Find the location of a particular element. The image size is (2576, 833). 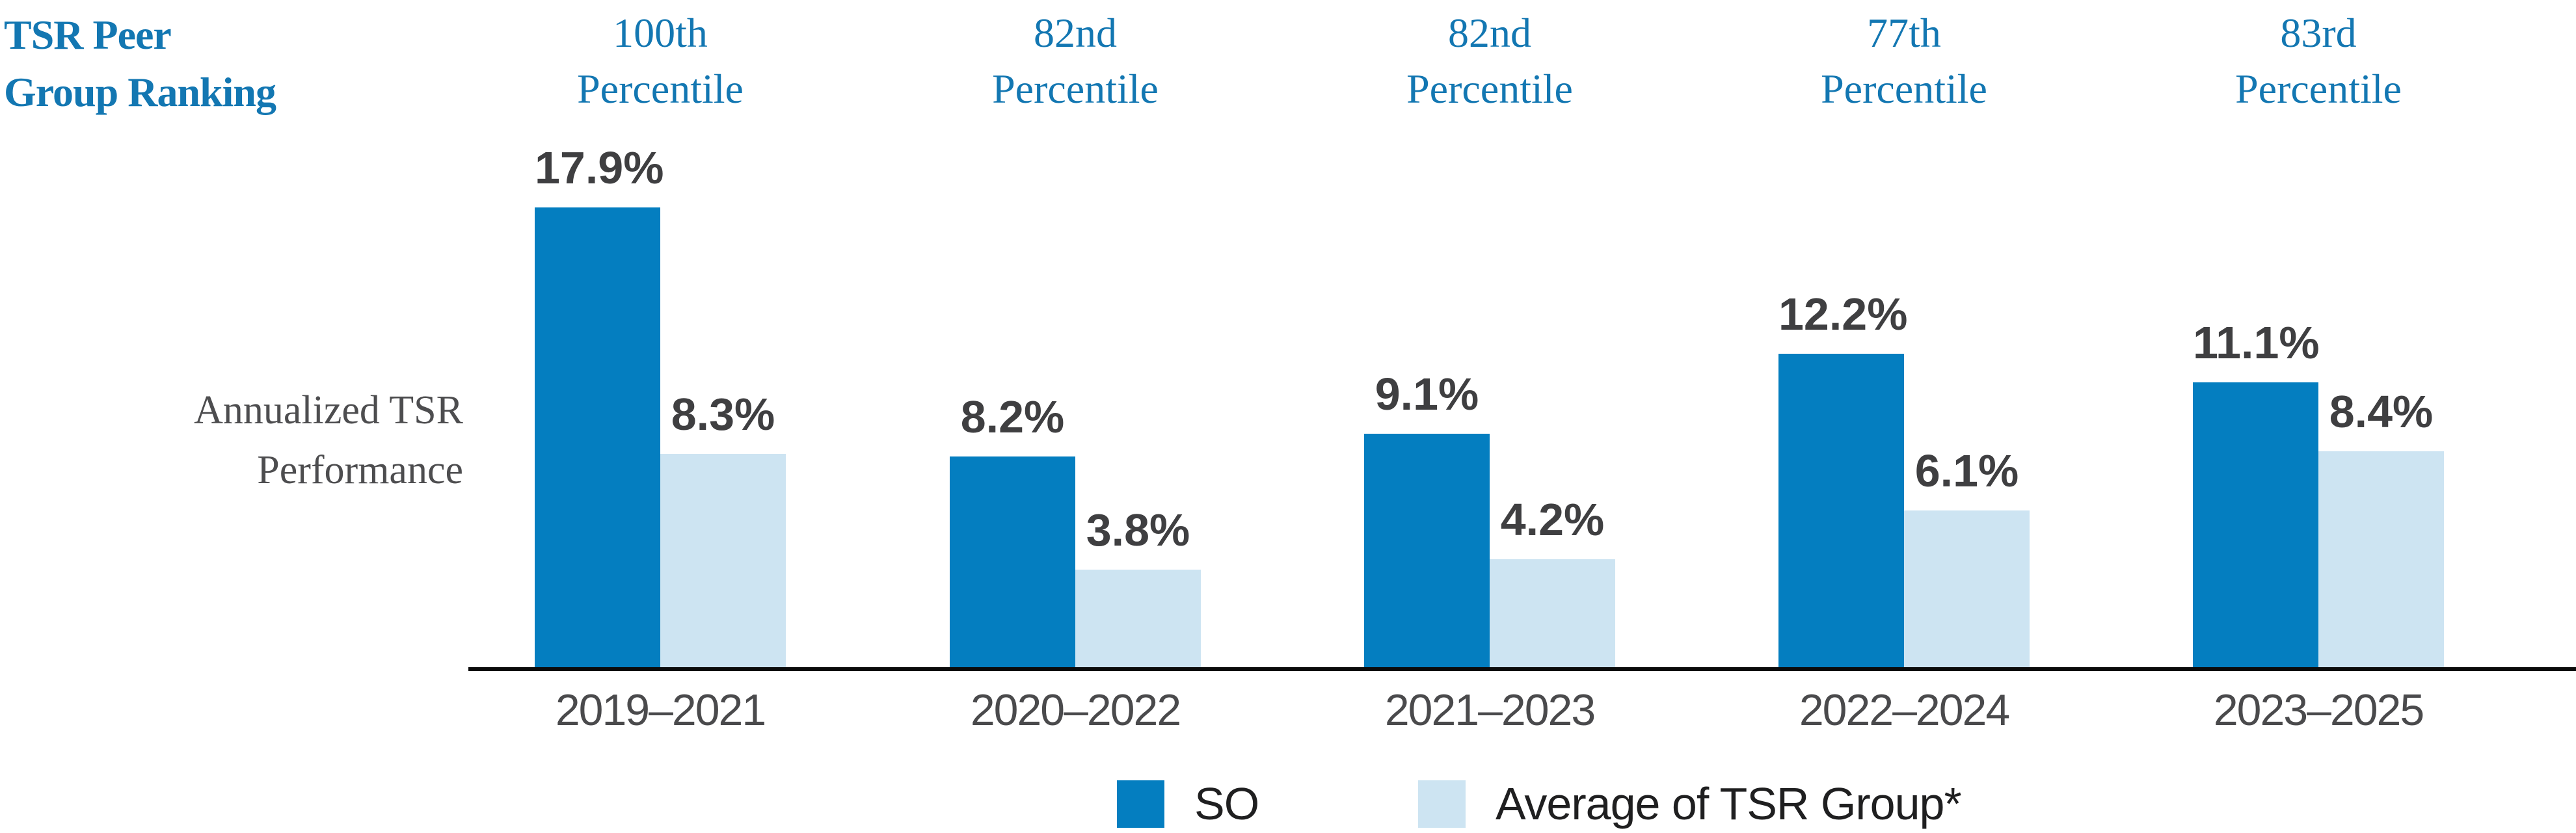

chart-title: TSR Peer Group Ranking is located at coordinates (140, 64).